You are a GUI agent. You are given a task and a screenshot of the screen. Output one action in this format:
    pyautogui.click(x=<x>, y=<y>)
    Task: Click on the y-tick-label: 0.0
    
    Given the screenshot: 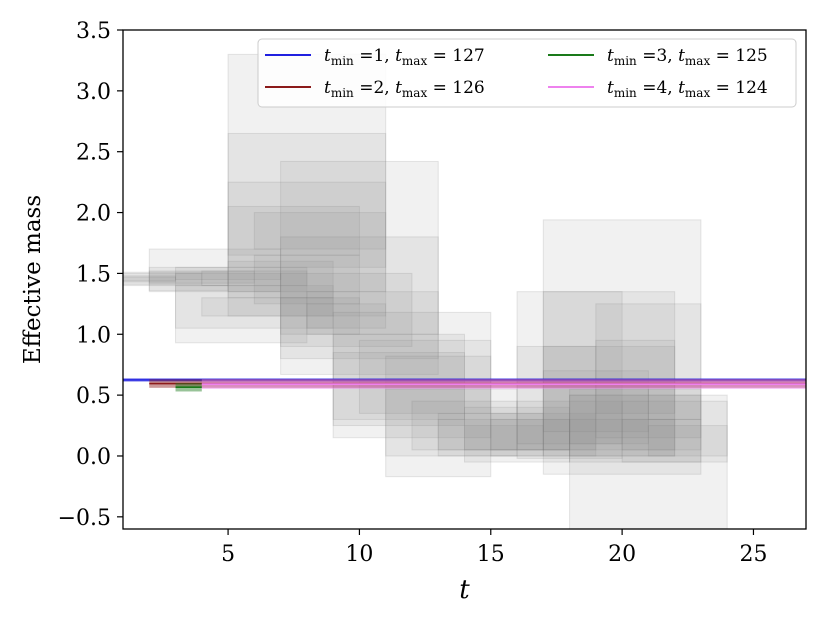 What is the action you would take?
    pyautogui.click(x=93, y=457)
    